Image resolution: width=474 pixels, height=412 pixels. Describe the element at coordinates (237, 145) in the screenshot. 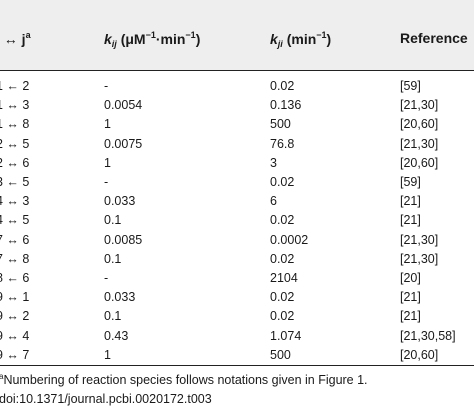

I see `table-row: 2 ↔ 5 0.0075 76.8 [21,30]` at that location.